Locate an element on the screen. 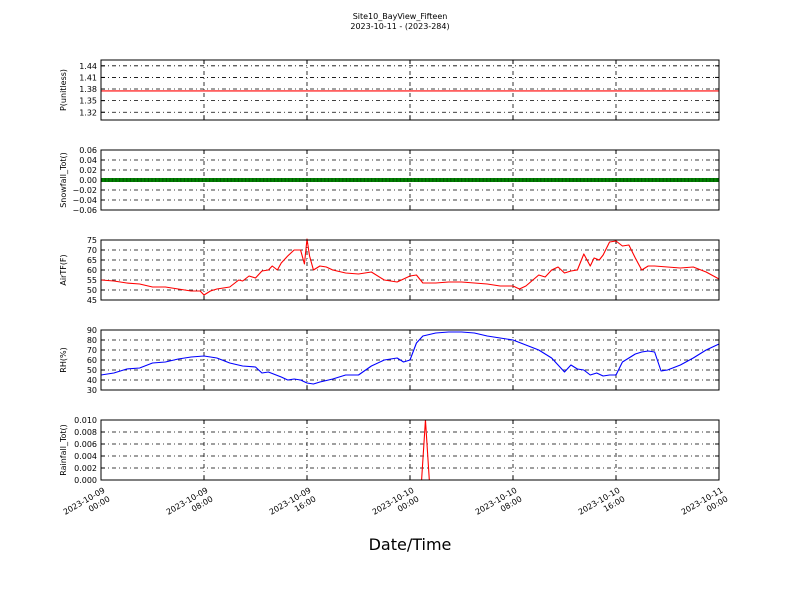  x-tick-label: 2023-10-1016:00 is located at coordinates (602, 506).